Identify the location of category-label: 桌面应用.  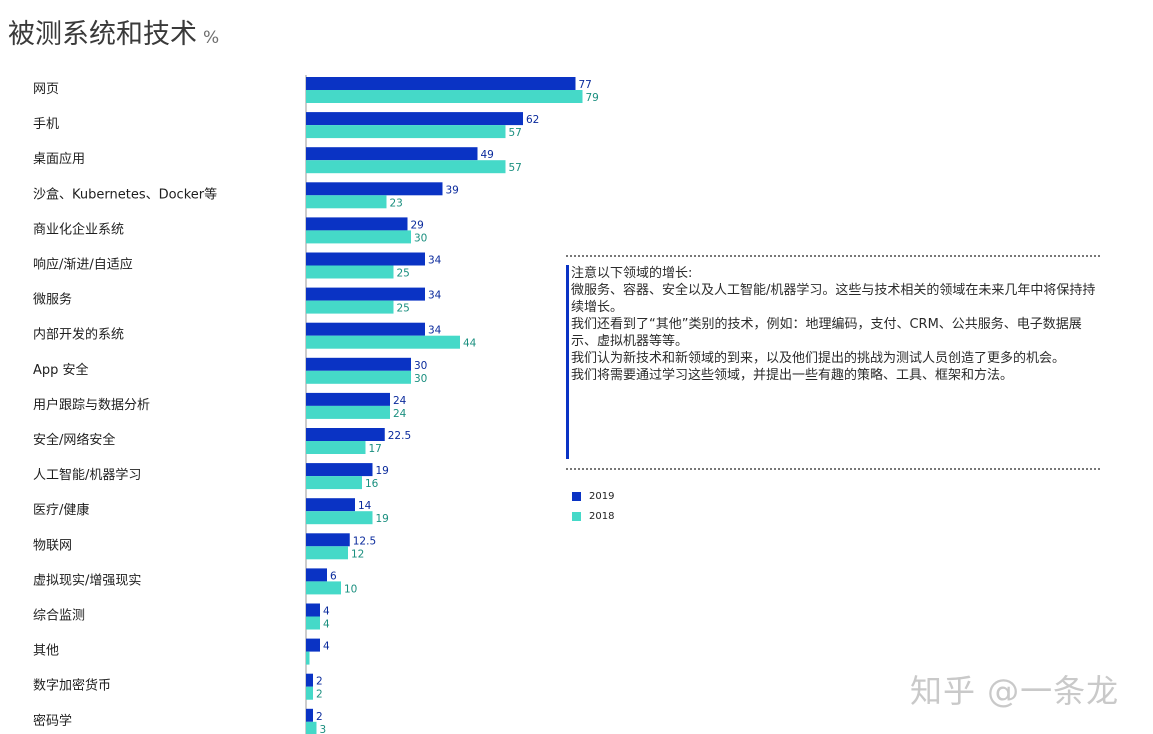
(59, 159).